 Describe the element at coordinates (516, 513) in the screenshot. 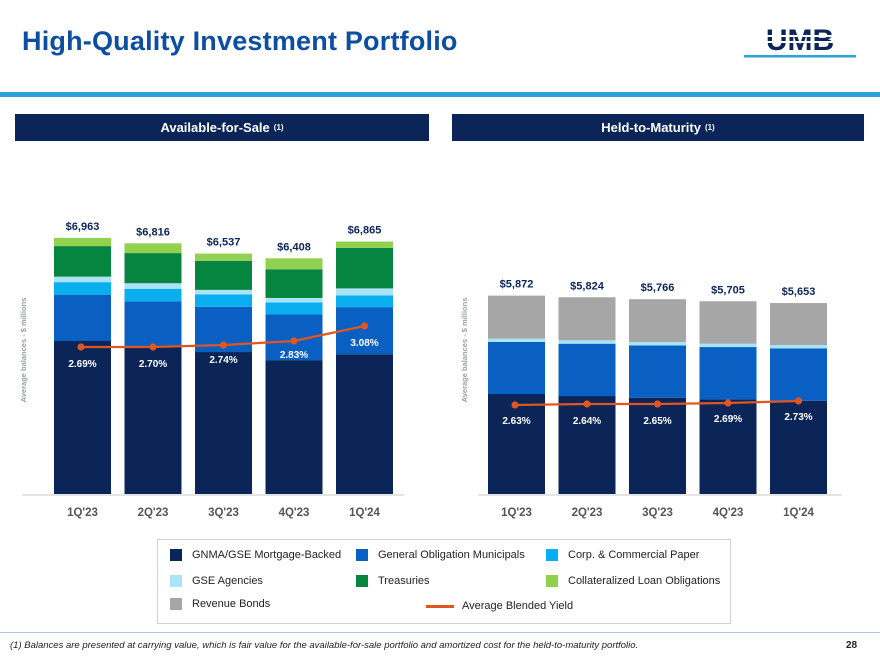

I see `htm-category-label-1: 1Q'23` at that location.